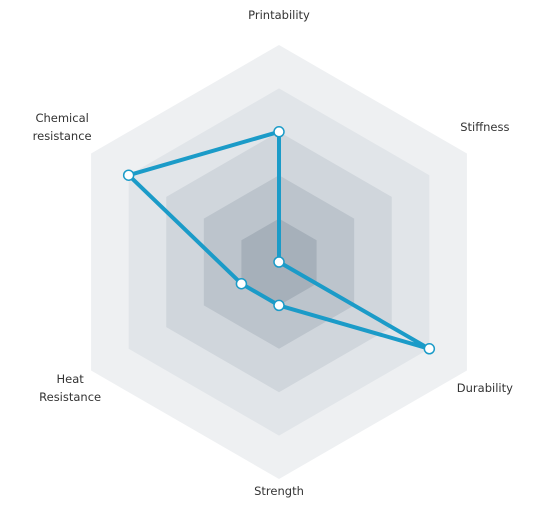  I want to click on axis-label: Strength, so click(279, 491).